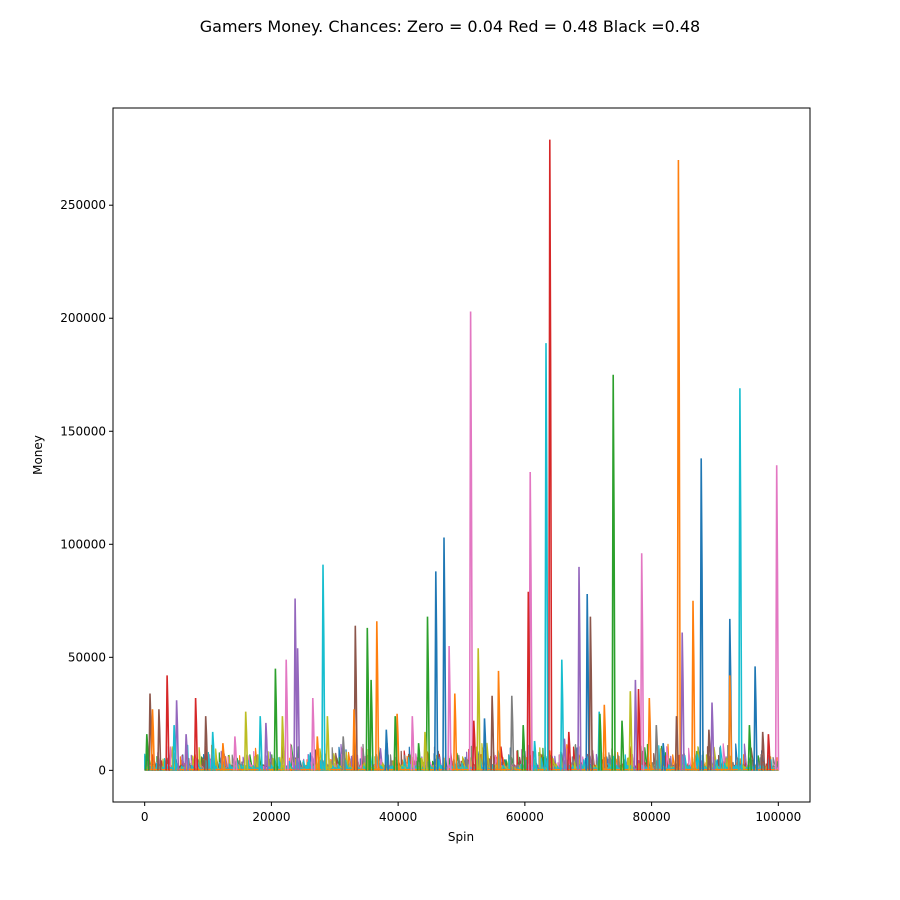  Describe the element at coordinates (83, 544) in the screenshot. I see `y-tick-label: 100000` at that location.